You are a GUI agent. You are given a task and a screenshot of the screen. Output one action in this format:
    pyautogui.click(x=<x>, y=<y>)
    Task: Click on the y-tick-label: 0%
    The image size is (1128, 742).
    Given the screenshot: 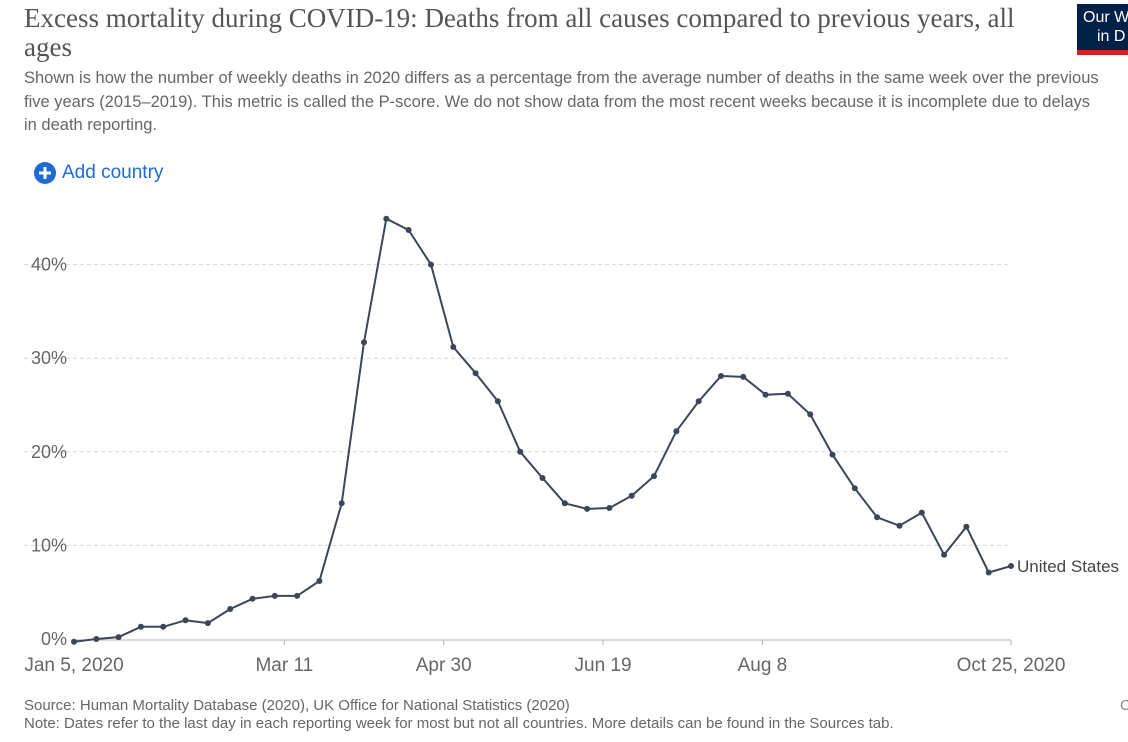 What is the action you would take?
    pyautogui.click(x=54, y=639)
    